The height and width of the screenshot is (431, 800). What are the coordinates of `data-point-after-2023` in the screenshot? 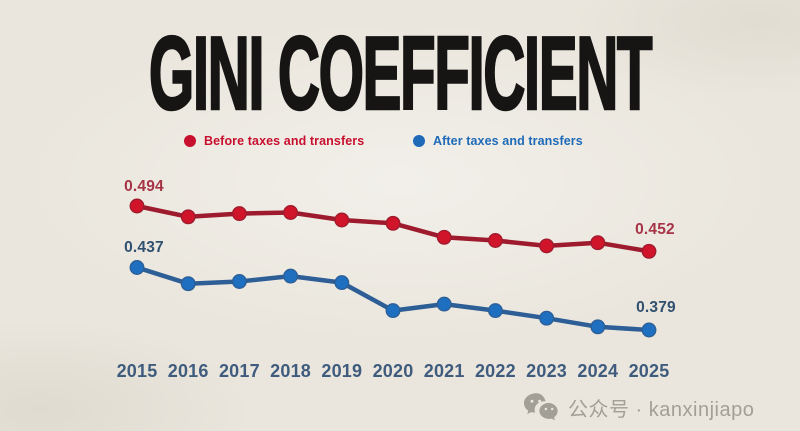 It's located at (547, 318).